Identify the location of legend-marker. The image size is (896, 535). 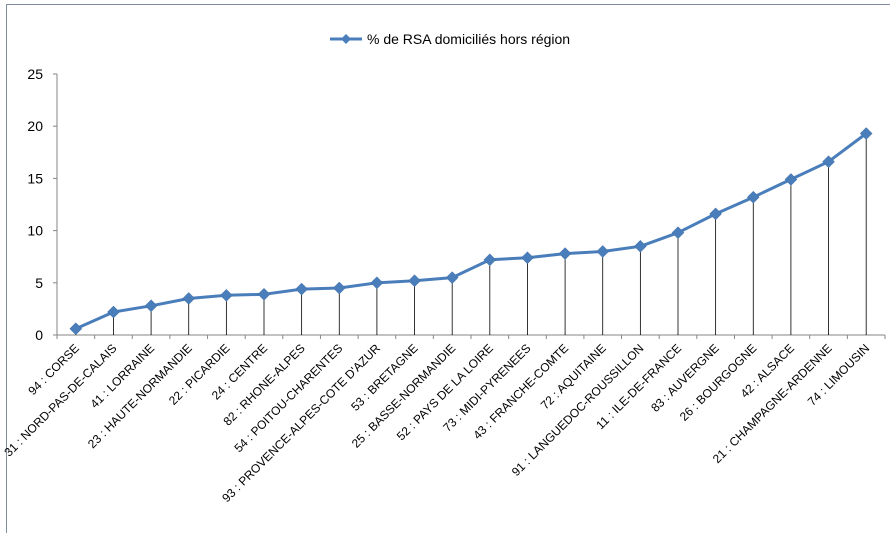
(346, 39).